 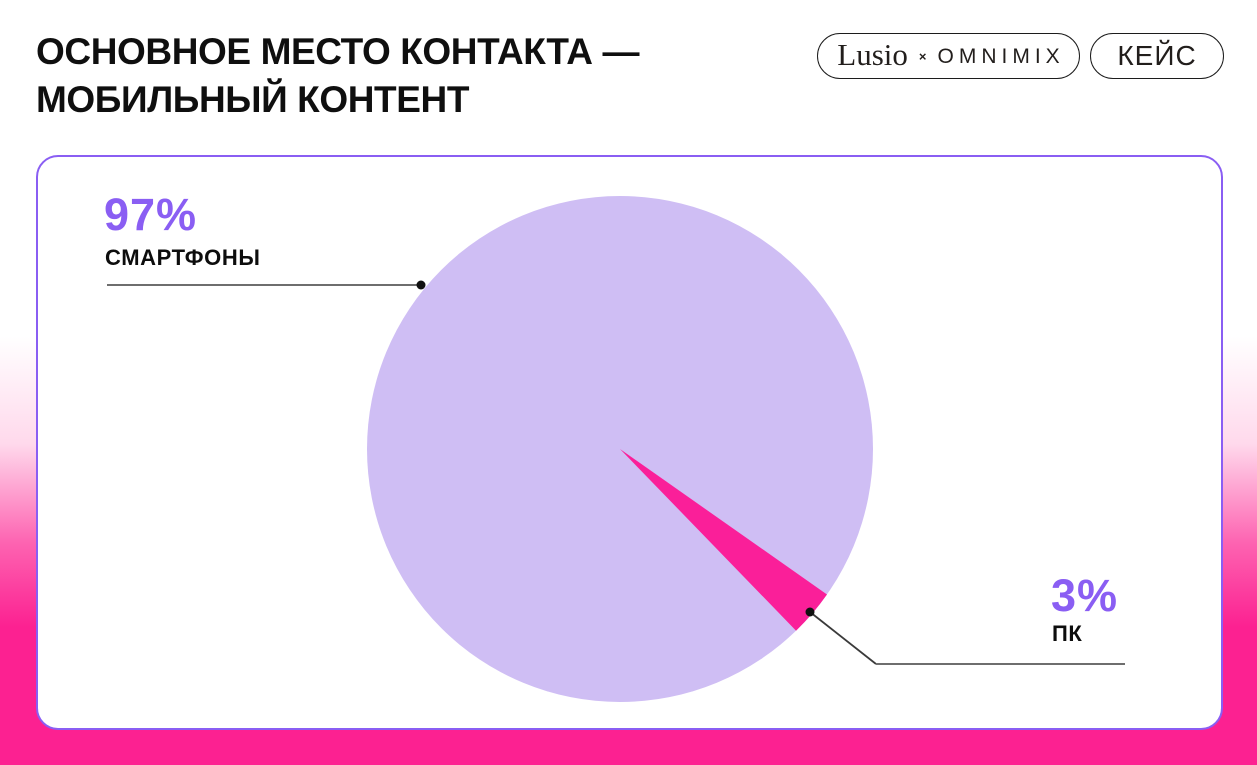 I want to click on smartphones-slice-label: СМАРТФОНЫ, so click(x=183, y=257).